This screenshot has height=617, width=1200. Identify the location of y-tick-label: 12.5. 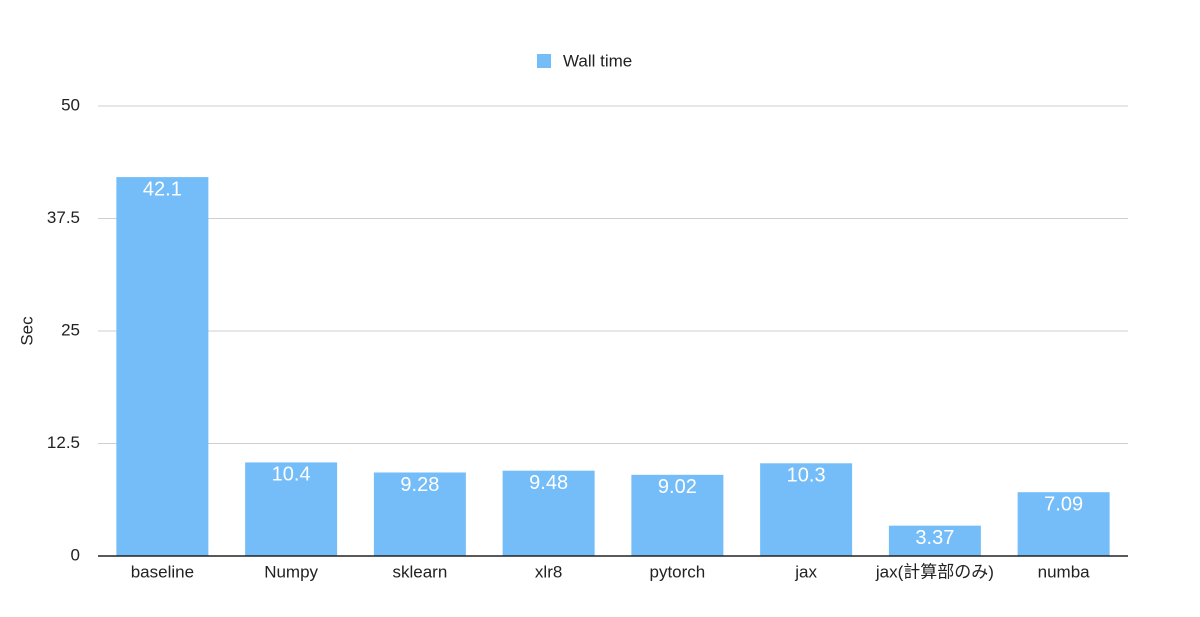
(63, 442).